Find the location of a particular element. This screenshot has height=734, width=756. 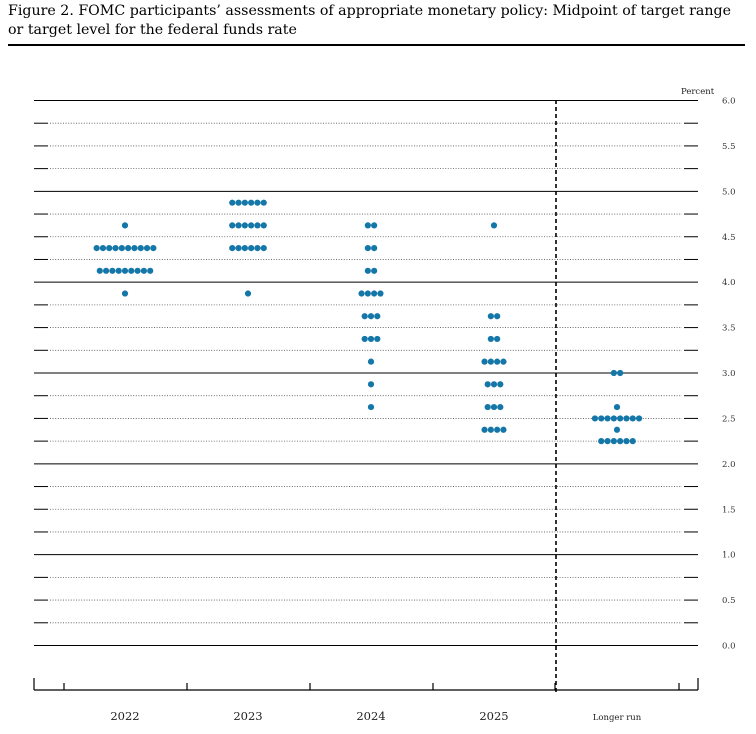

y-tick-label: 1.0 is located at coordinates (729, 556).